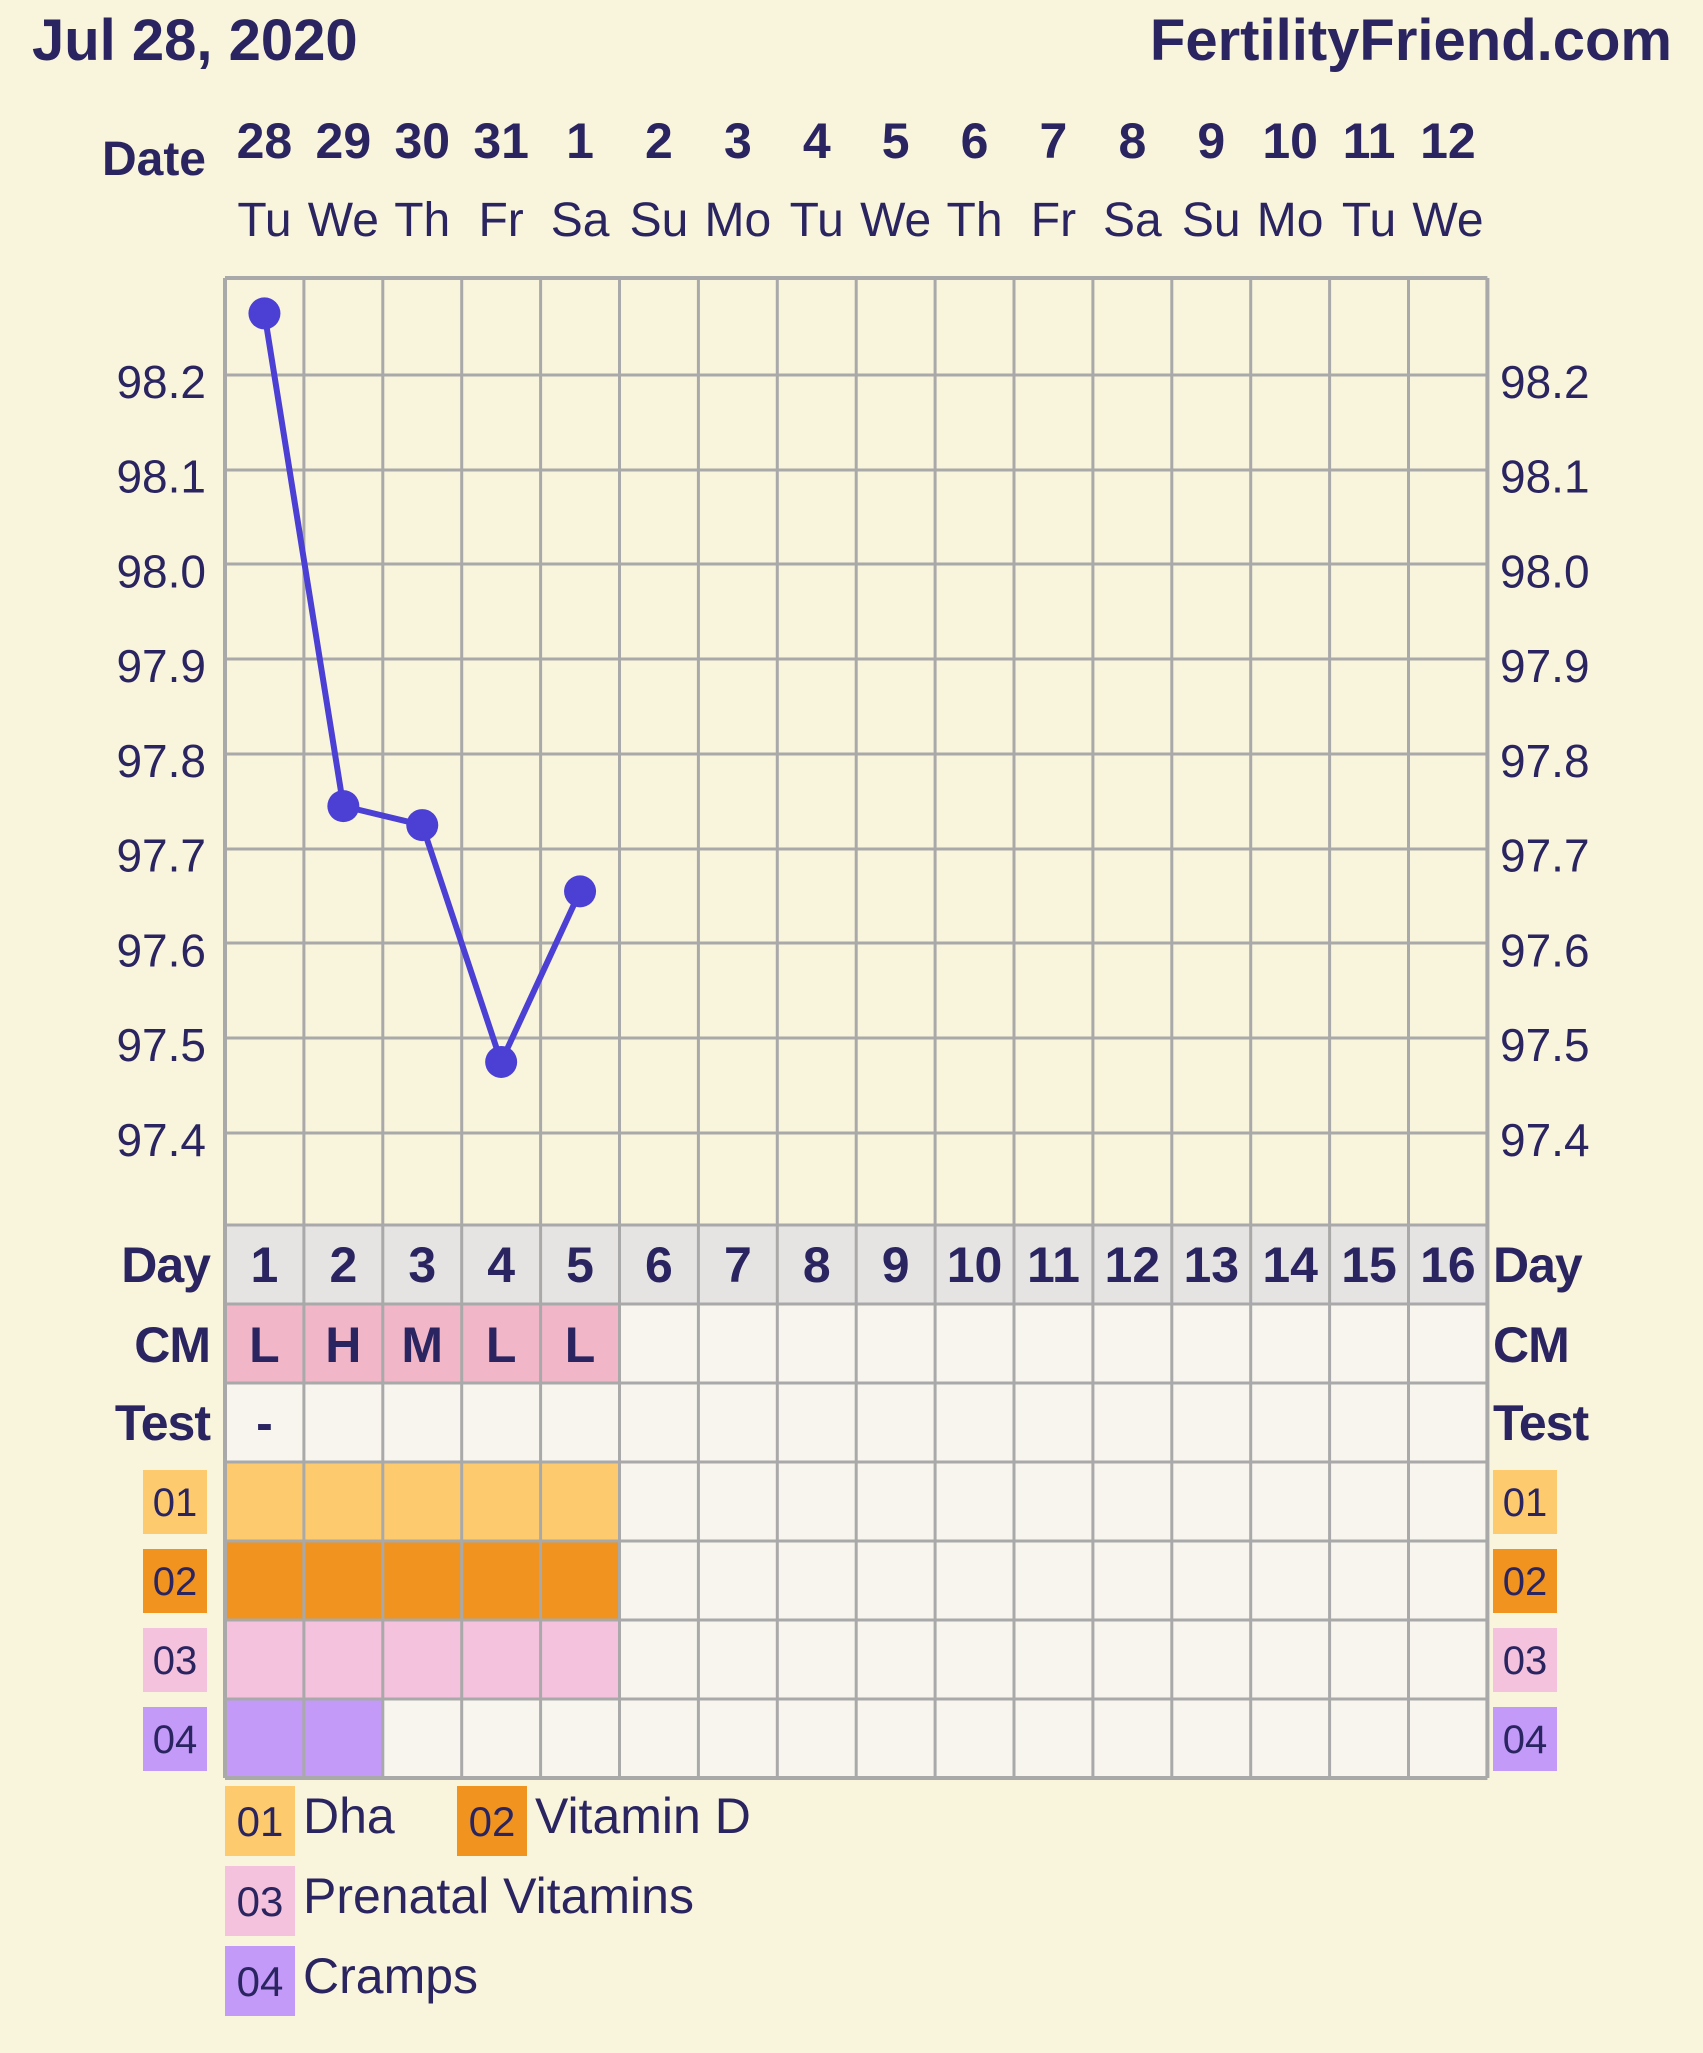 The image size is (1703, 2053). What do you see at coordinates (1545, 382) in the screenshot?
I see `y-tick-label-right: 98.2` at bounding box center [1545, 382].